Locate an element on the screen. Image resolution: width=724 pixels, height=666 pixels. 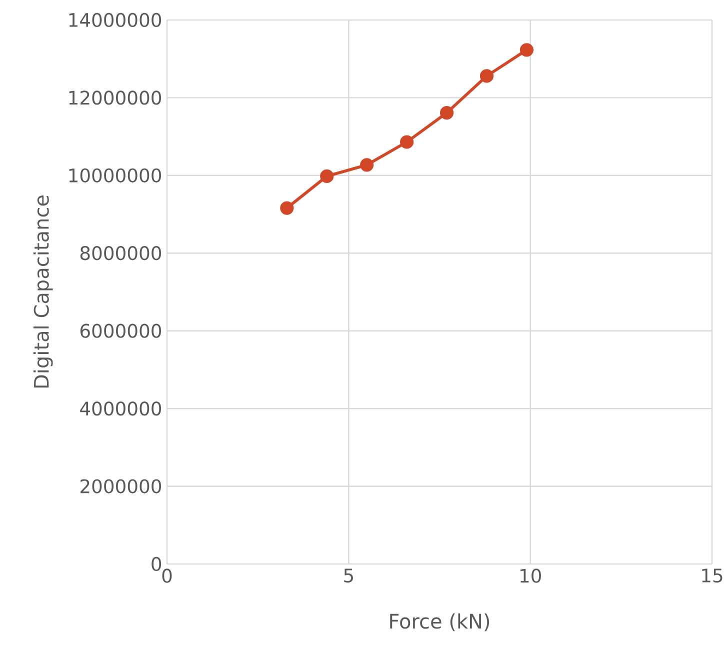
y-tick-label: 0 is located at coordinates (157, 564).